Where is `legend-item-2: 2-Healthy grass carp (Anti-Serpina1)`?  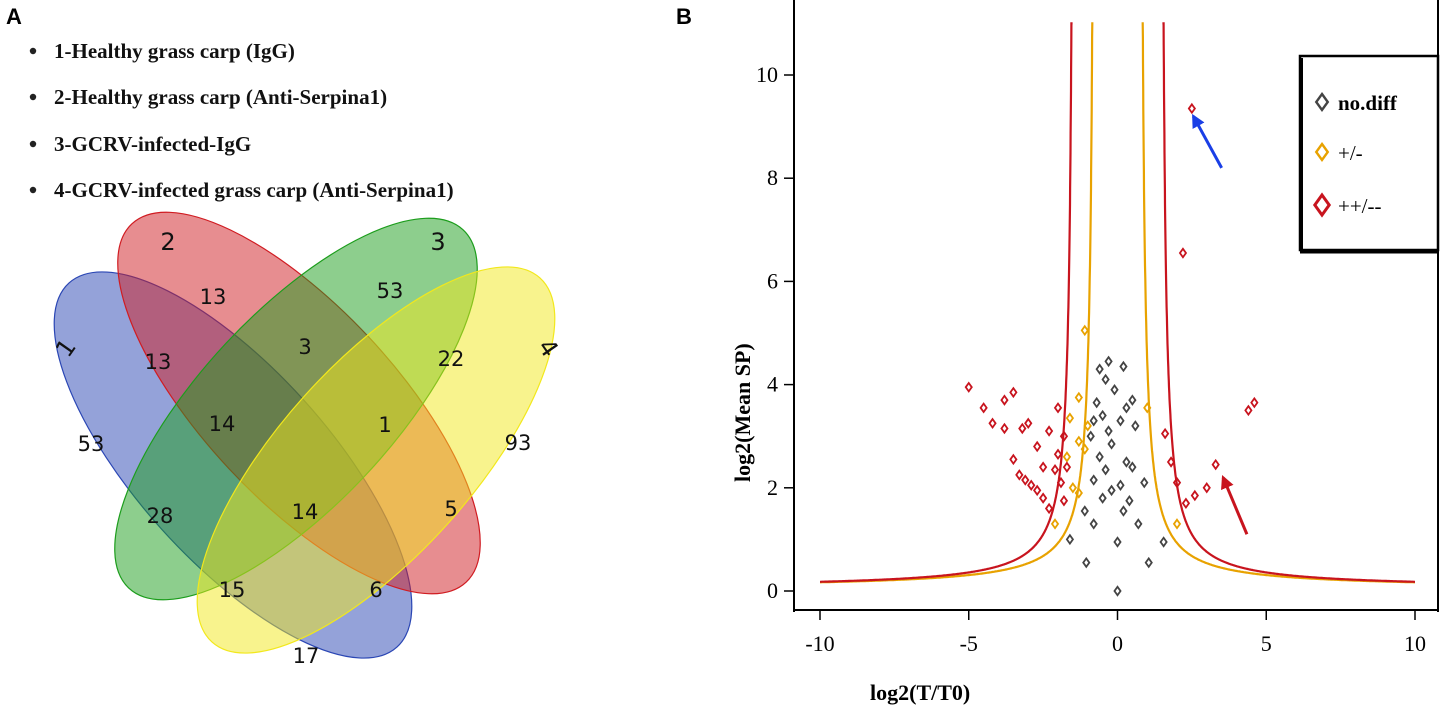
legend-item-2: 2-Healthy grass carp (Anti-Serpina1) is located at coordinates (220, 97).